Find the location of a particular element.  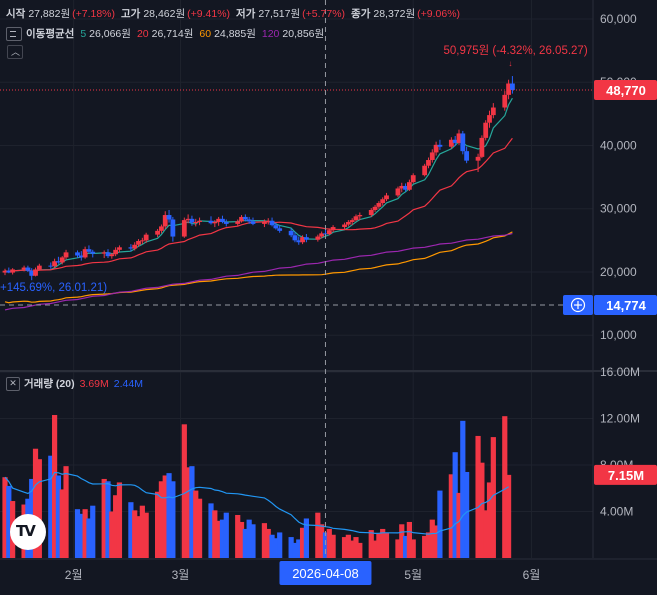

close-value: 28,372원 is located at coordinates (394, 14).